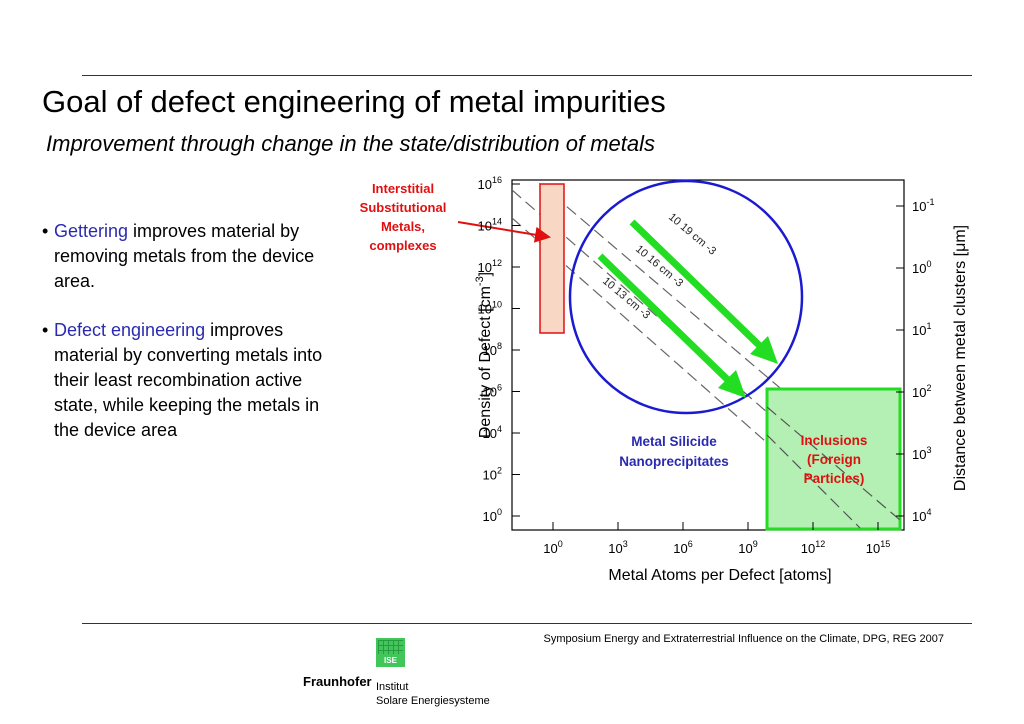  Describe the element at coordinates (878, 547) in the screenshot. I see `bottom-tick-label: 10¹⁵` at that location.